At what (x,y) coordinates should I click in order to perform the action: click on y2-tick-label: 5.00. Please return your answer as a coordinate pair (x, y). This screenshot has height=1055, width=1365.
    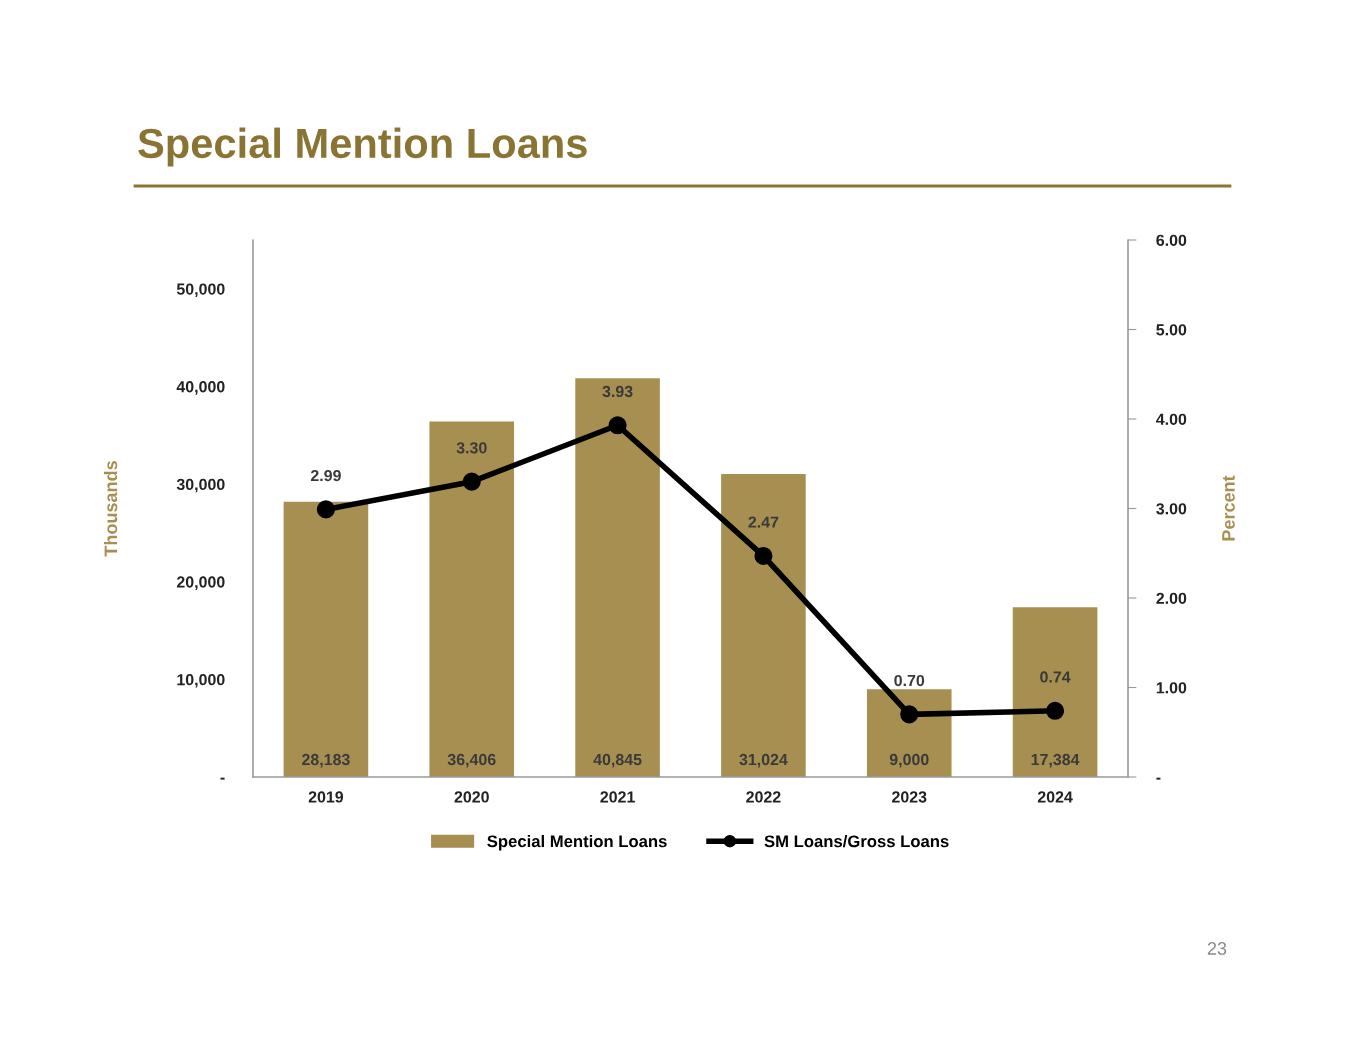
    Looking at the image, I should click on (1171, 330).